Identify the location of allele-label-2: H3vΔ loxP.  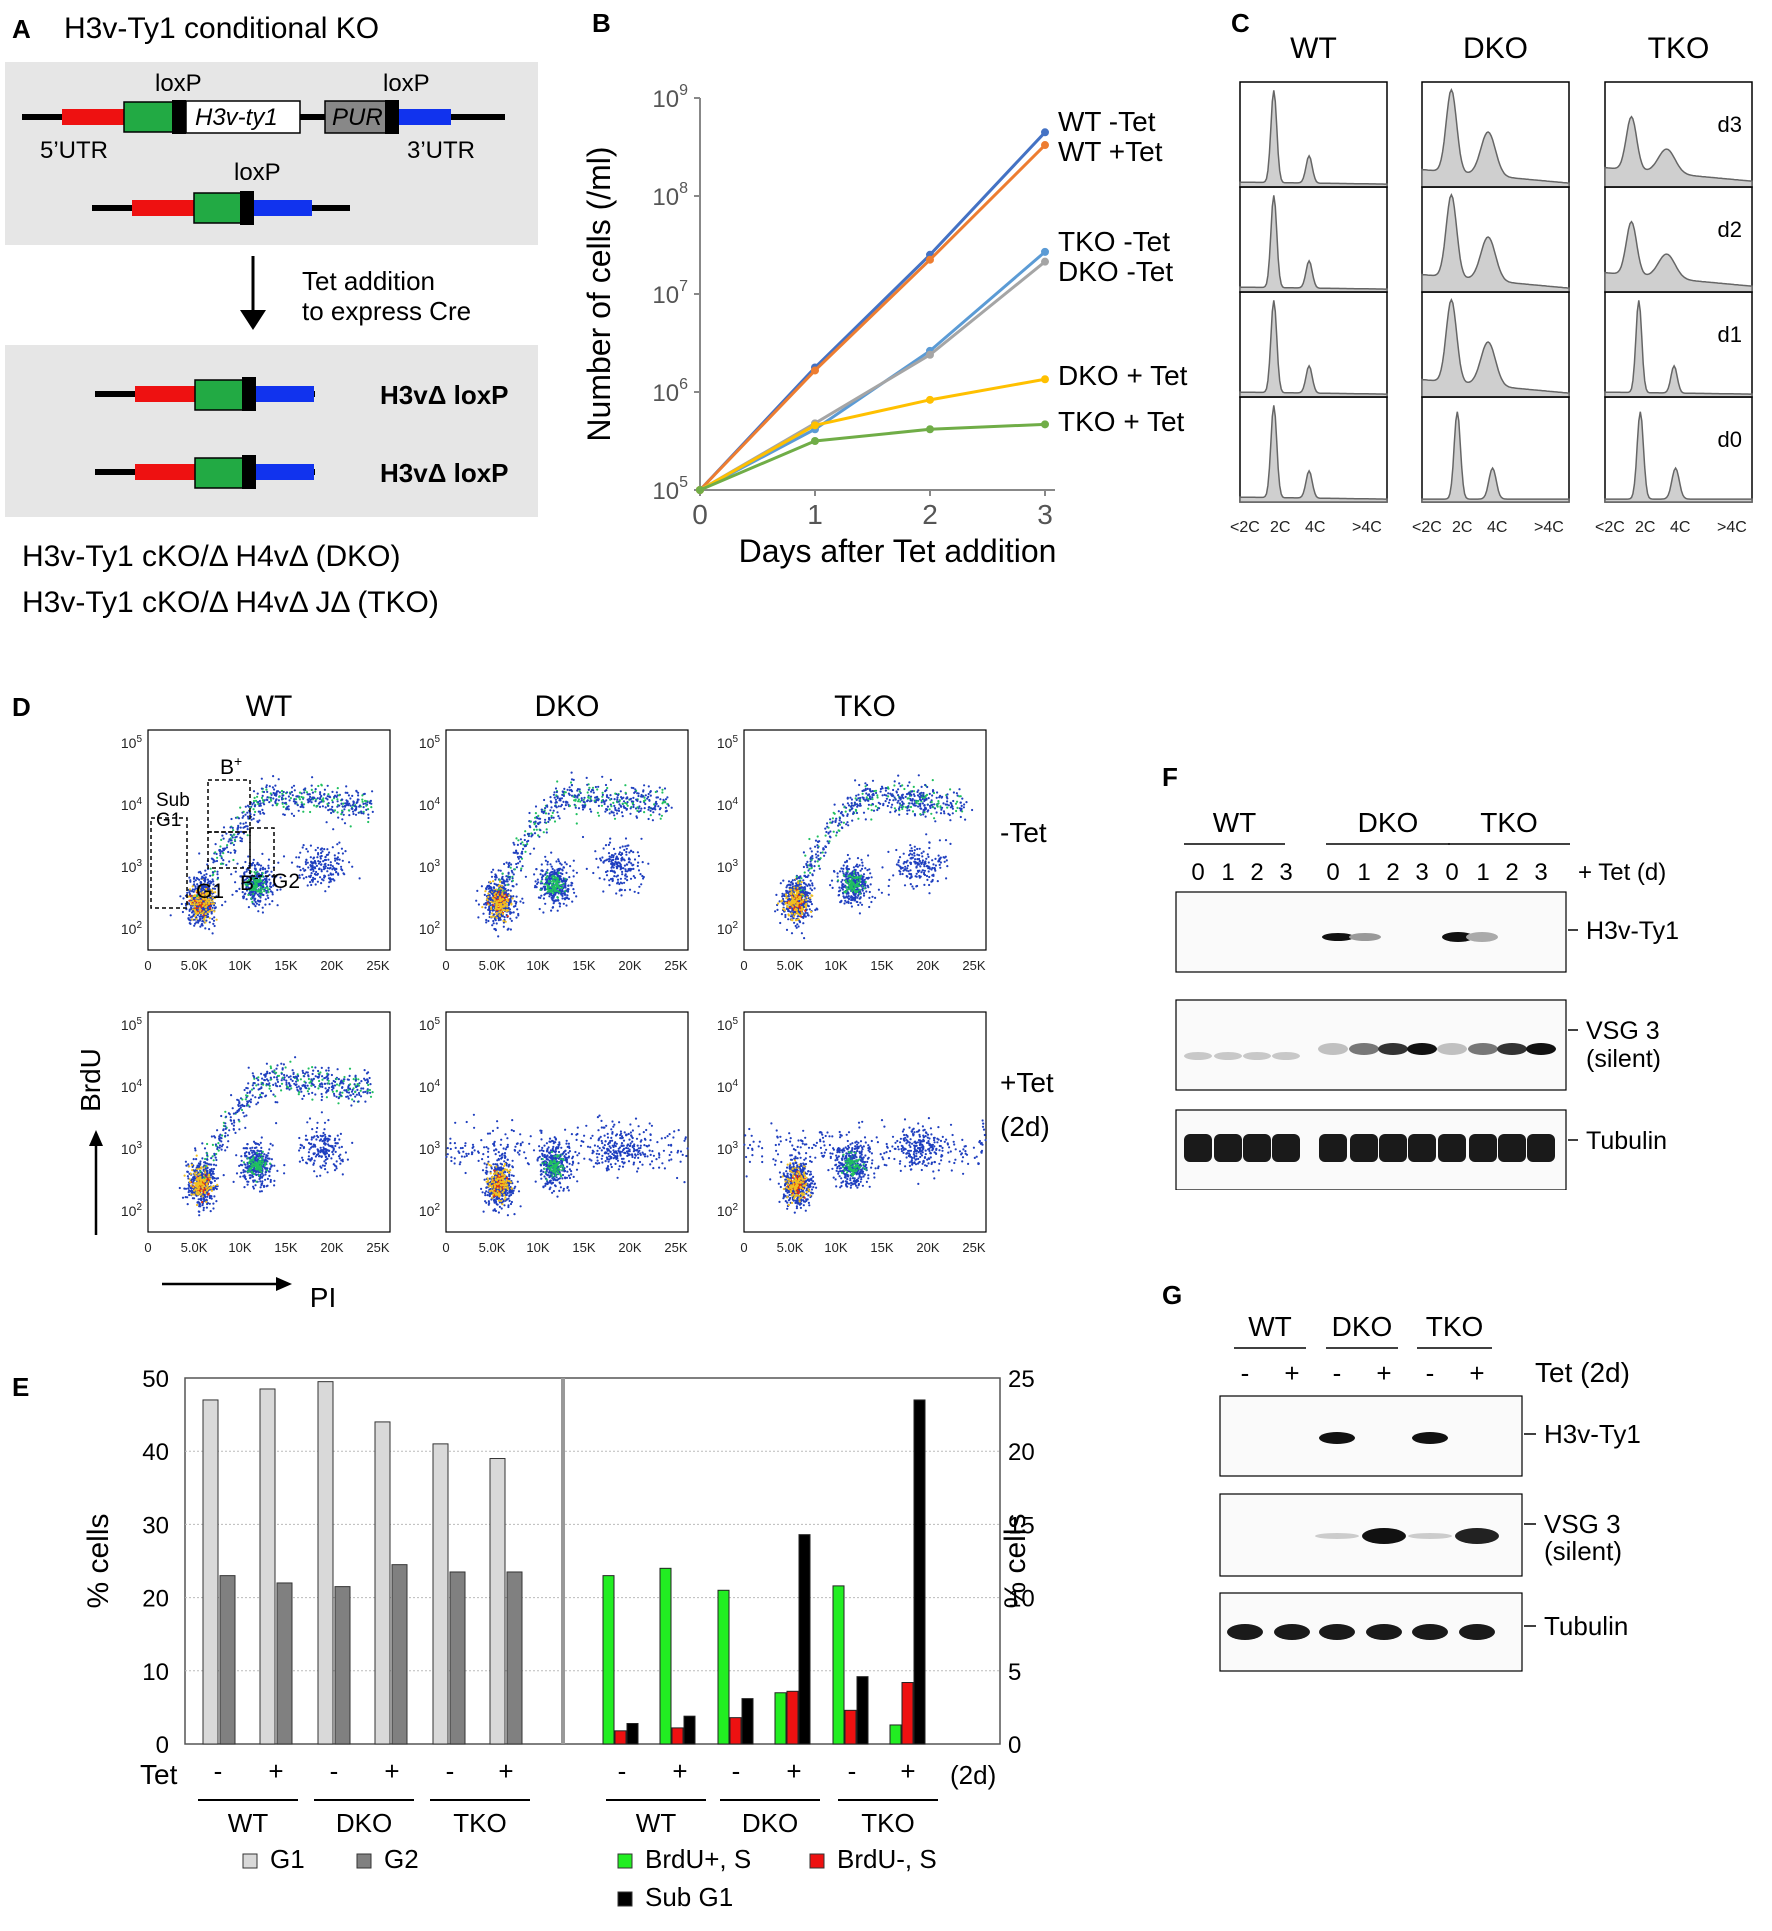
(444, 473).